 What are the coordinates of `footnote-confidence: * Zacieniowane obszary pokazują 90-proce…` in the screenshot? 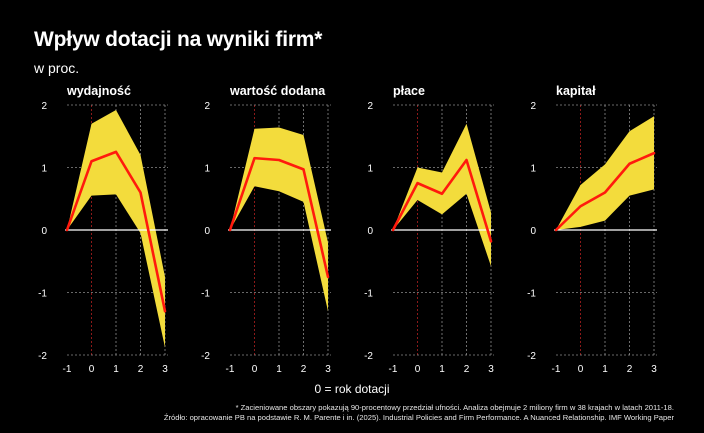 It's located at (454, 407).